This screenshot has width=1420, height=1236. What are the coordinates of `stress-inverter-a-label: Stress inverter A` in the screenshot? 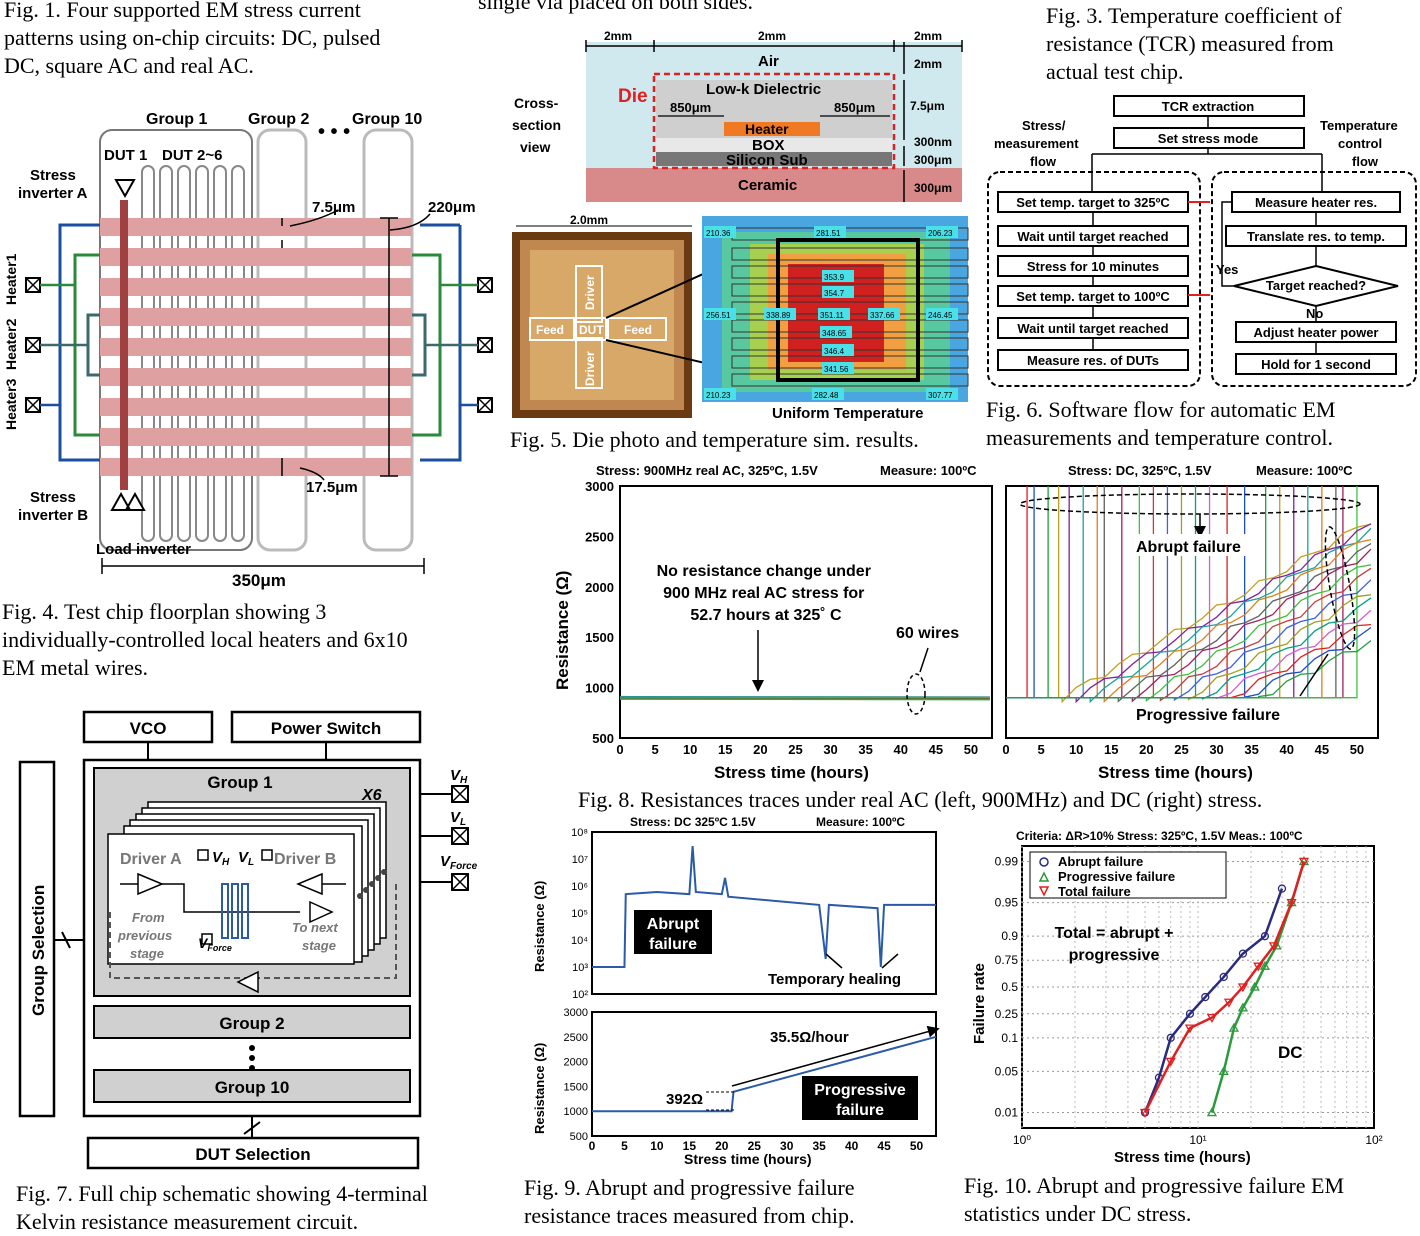 It's located at (53, 184).